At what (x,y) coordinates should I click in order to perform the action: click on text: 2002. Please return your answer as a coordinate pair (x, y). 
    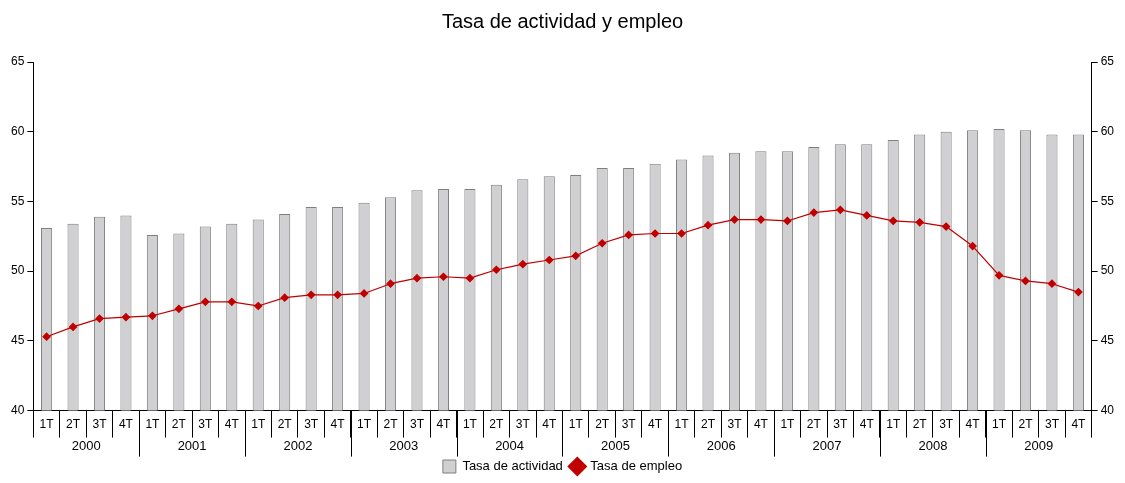
    Looking at the image, I should click on (298, 446).